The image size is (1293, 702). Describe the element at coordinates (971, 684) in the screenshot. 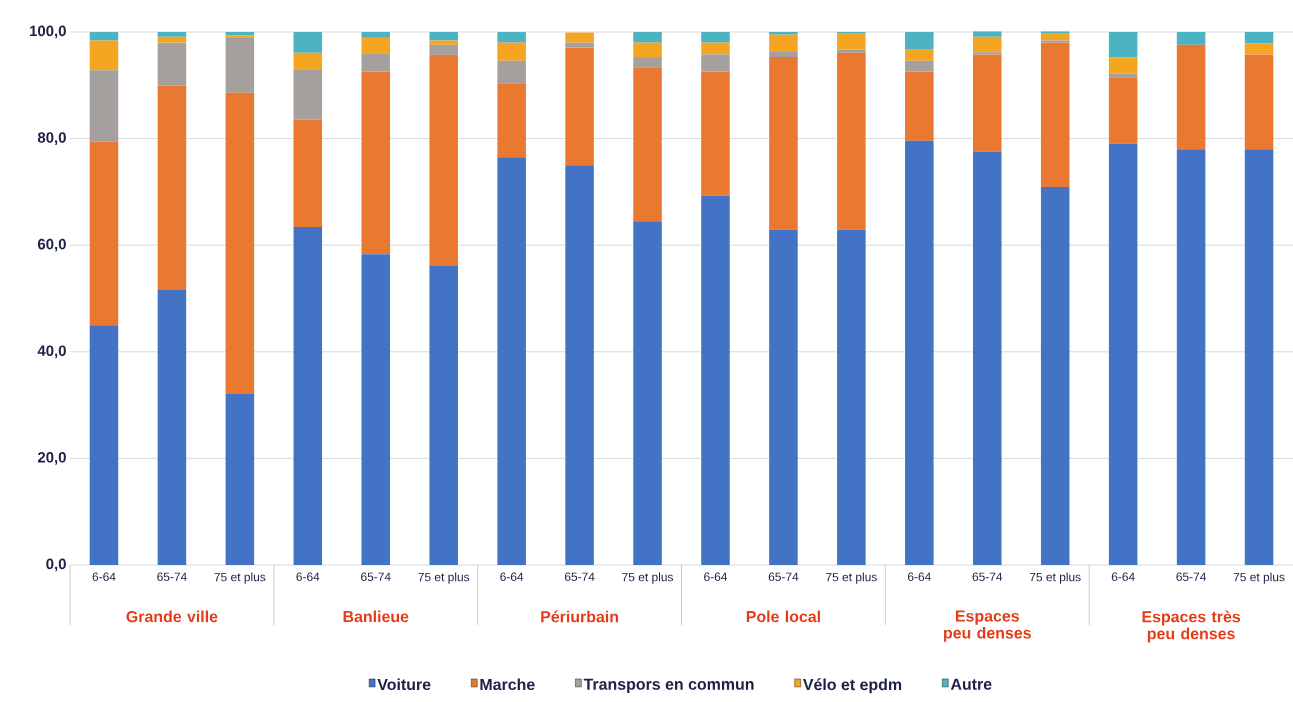

I see `legend-label: Autre` at that location.